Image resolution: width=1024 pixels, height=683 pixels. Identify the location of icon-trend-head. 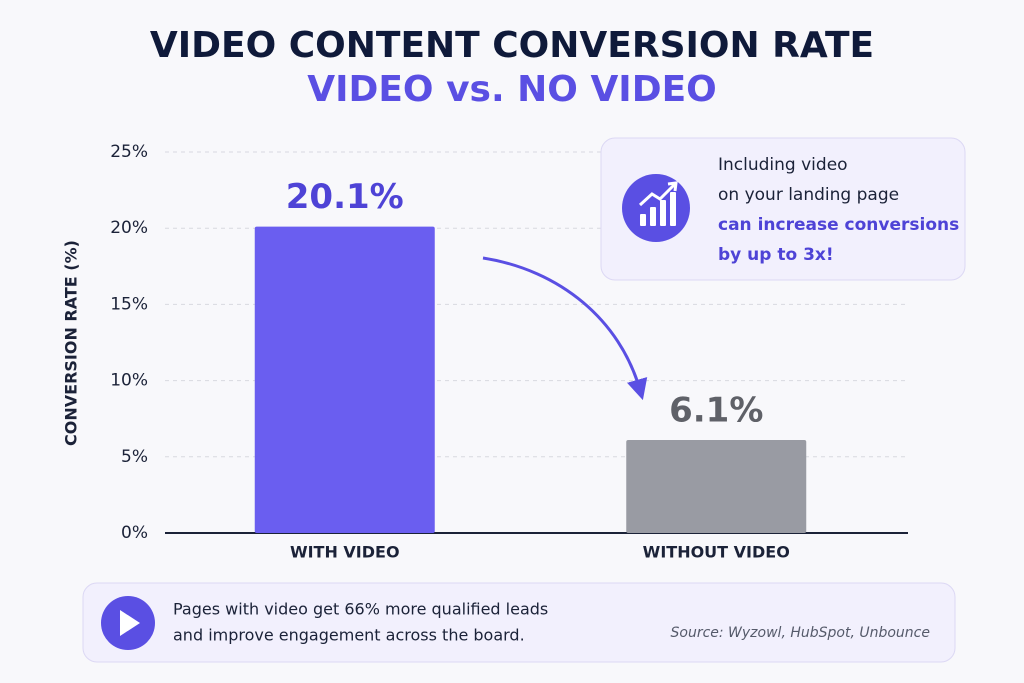
(672, 186).